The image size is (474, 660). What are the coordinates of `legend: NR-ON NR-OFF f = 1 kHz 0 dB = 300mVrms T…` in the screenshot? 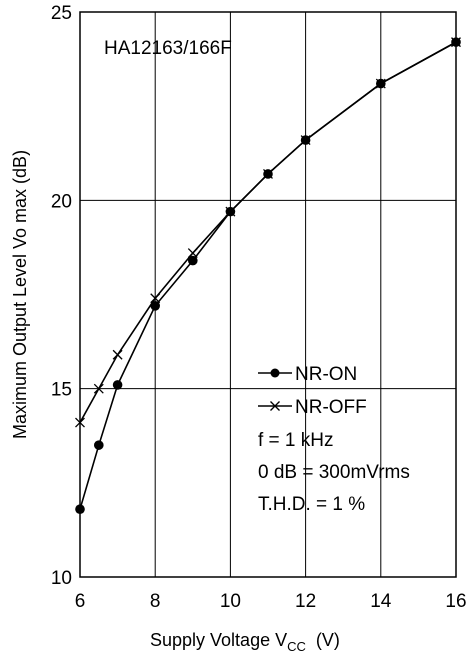 It's located at (334, 439).